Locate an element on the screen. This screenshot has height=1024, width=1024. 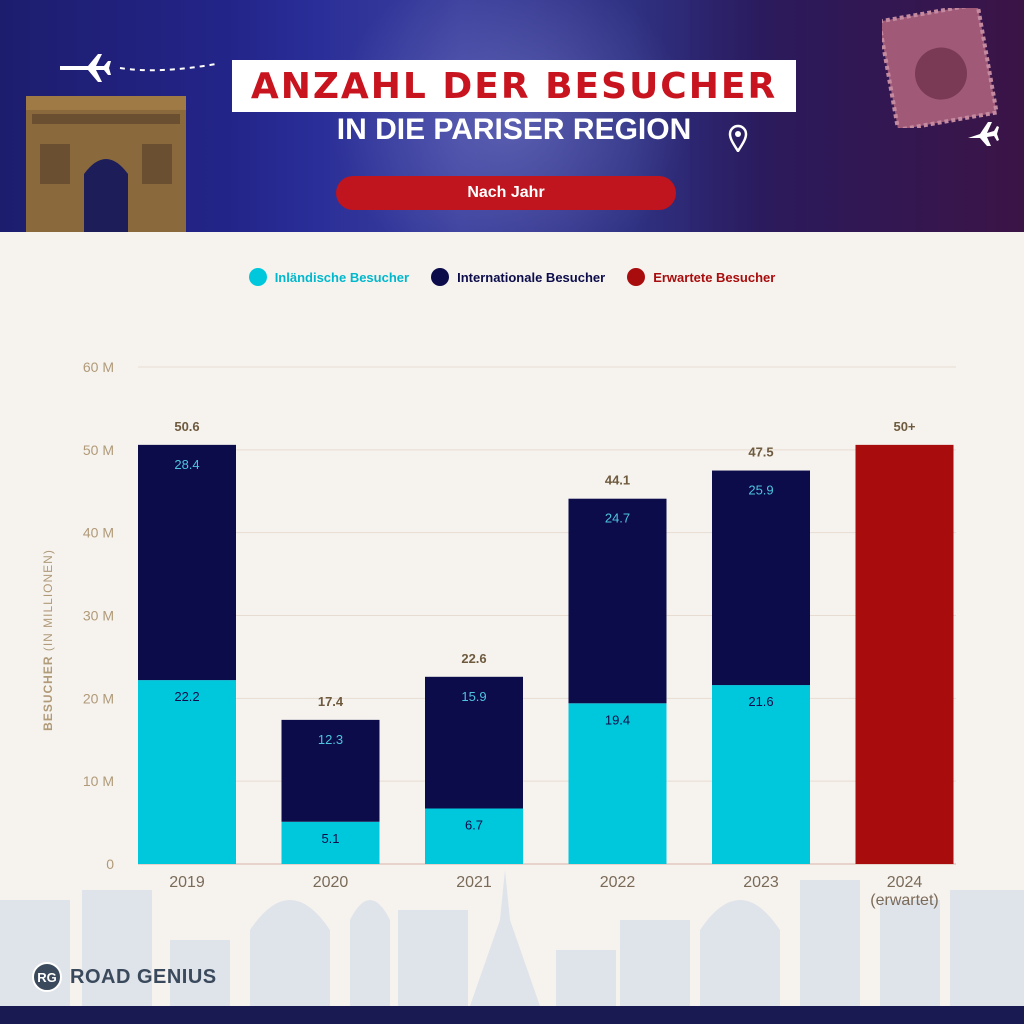
total-label: 50.6 is located at coordinates (186, 426).